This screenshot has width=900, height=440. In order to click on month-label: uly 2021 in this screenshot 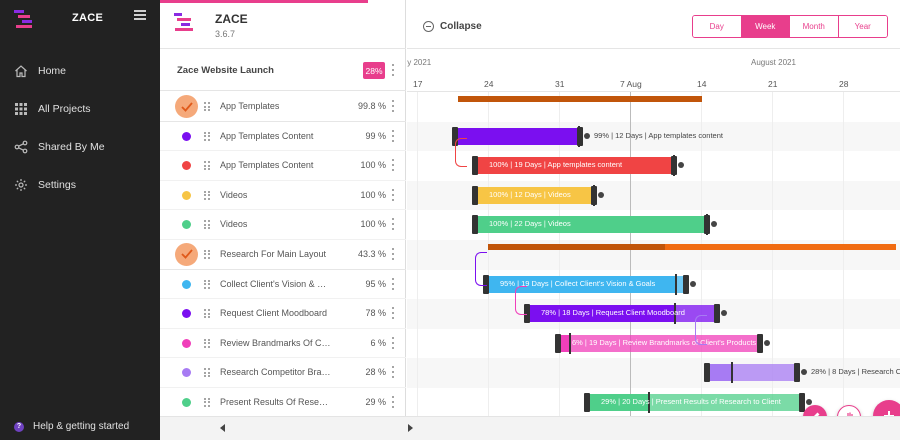, I will do `click(419, 62)`.